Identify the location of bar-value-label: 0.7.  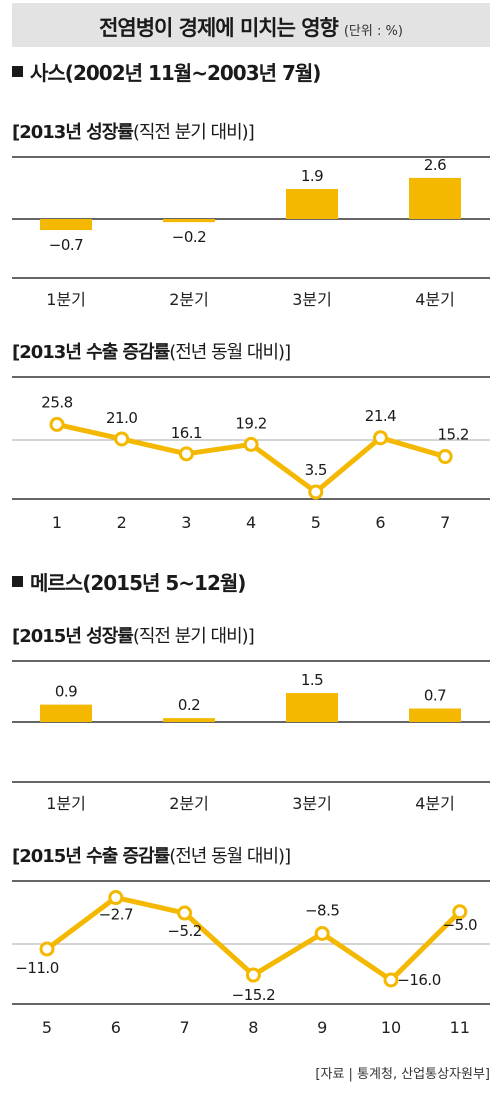
(435, 695).